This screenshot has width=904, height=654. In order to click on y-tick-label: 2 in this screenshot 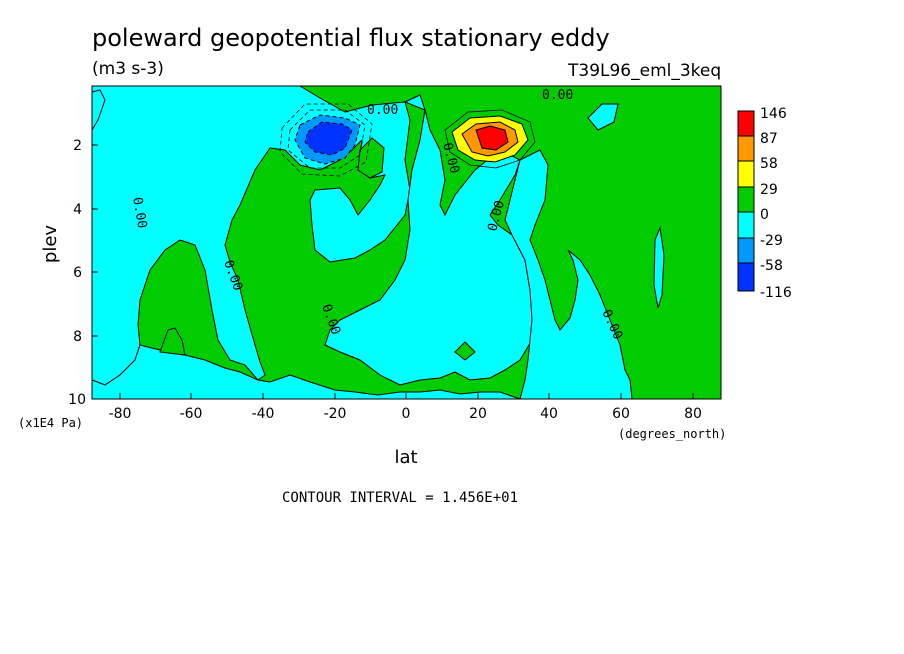, I will do `click(77, 146)`.